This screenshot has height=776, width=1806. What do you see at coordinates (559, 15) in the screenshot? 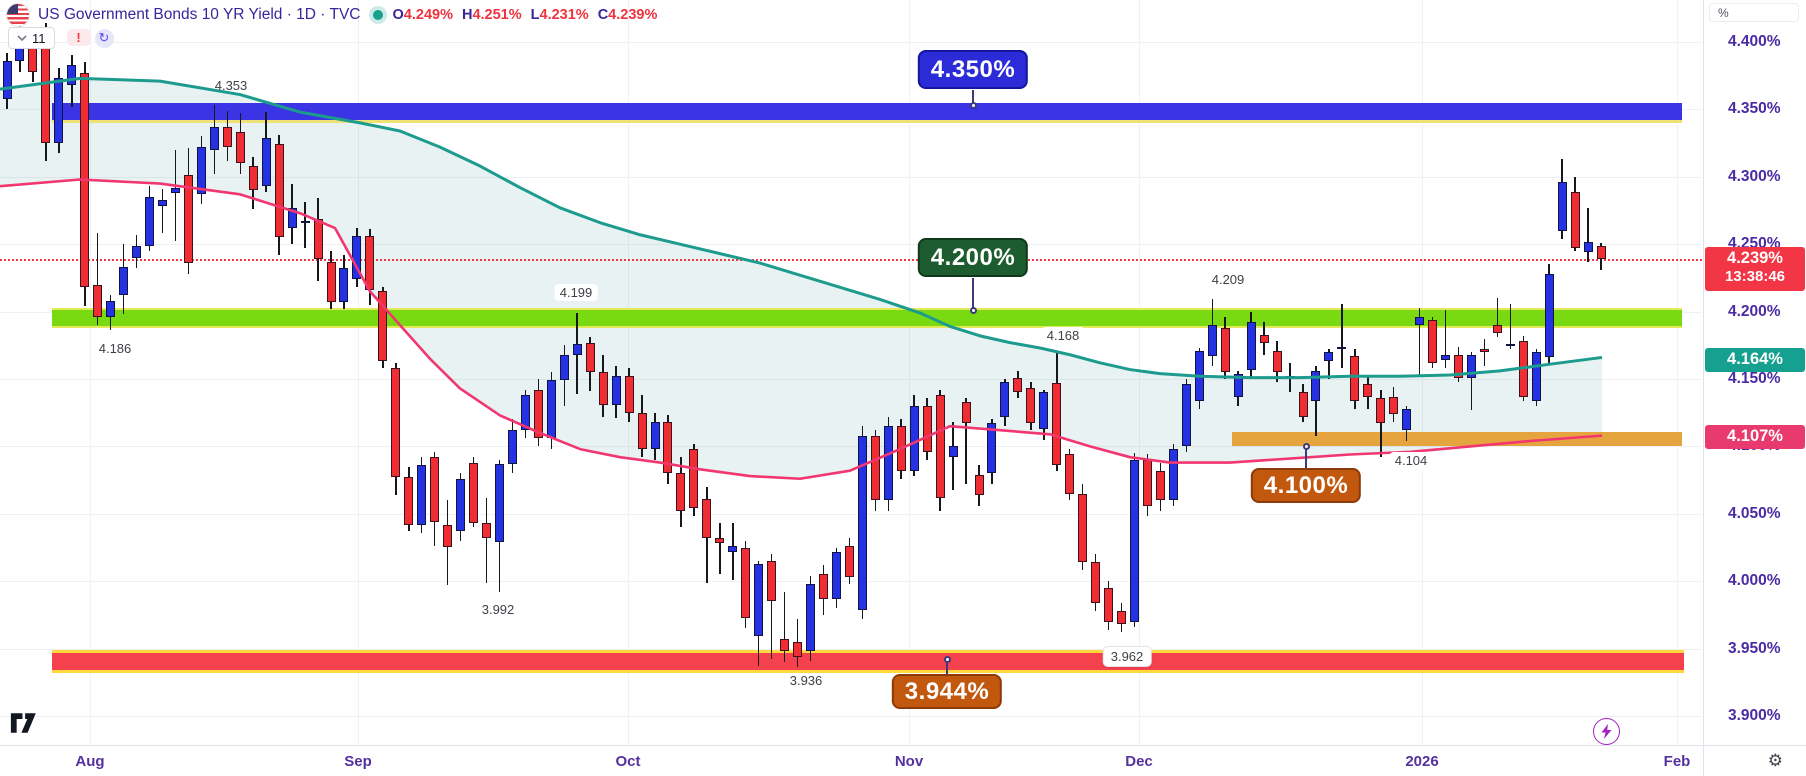
I see `ohlc-value: L4.231%` at bounding box center [559, 15].